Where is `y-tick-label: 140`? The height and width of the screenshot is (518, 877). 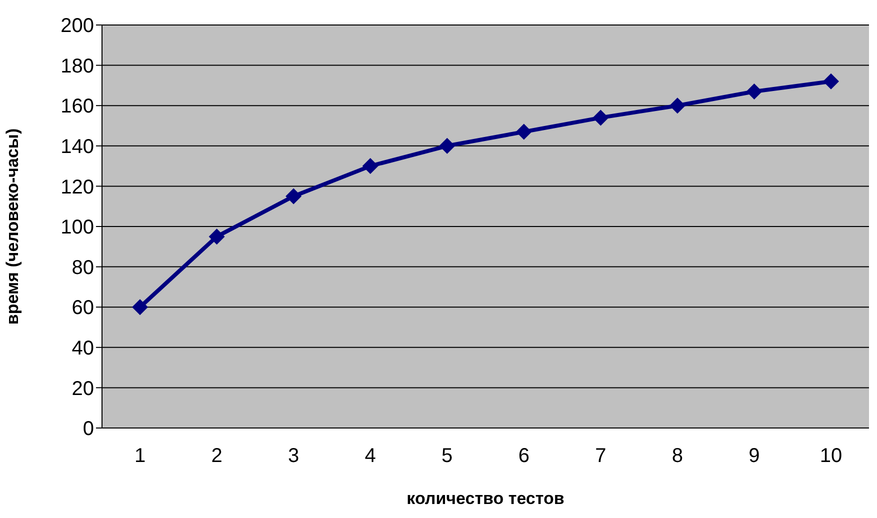 y-tick-label: 140 is located at coordinates (77, 147).